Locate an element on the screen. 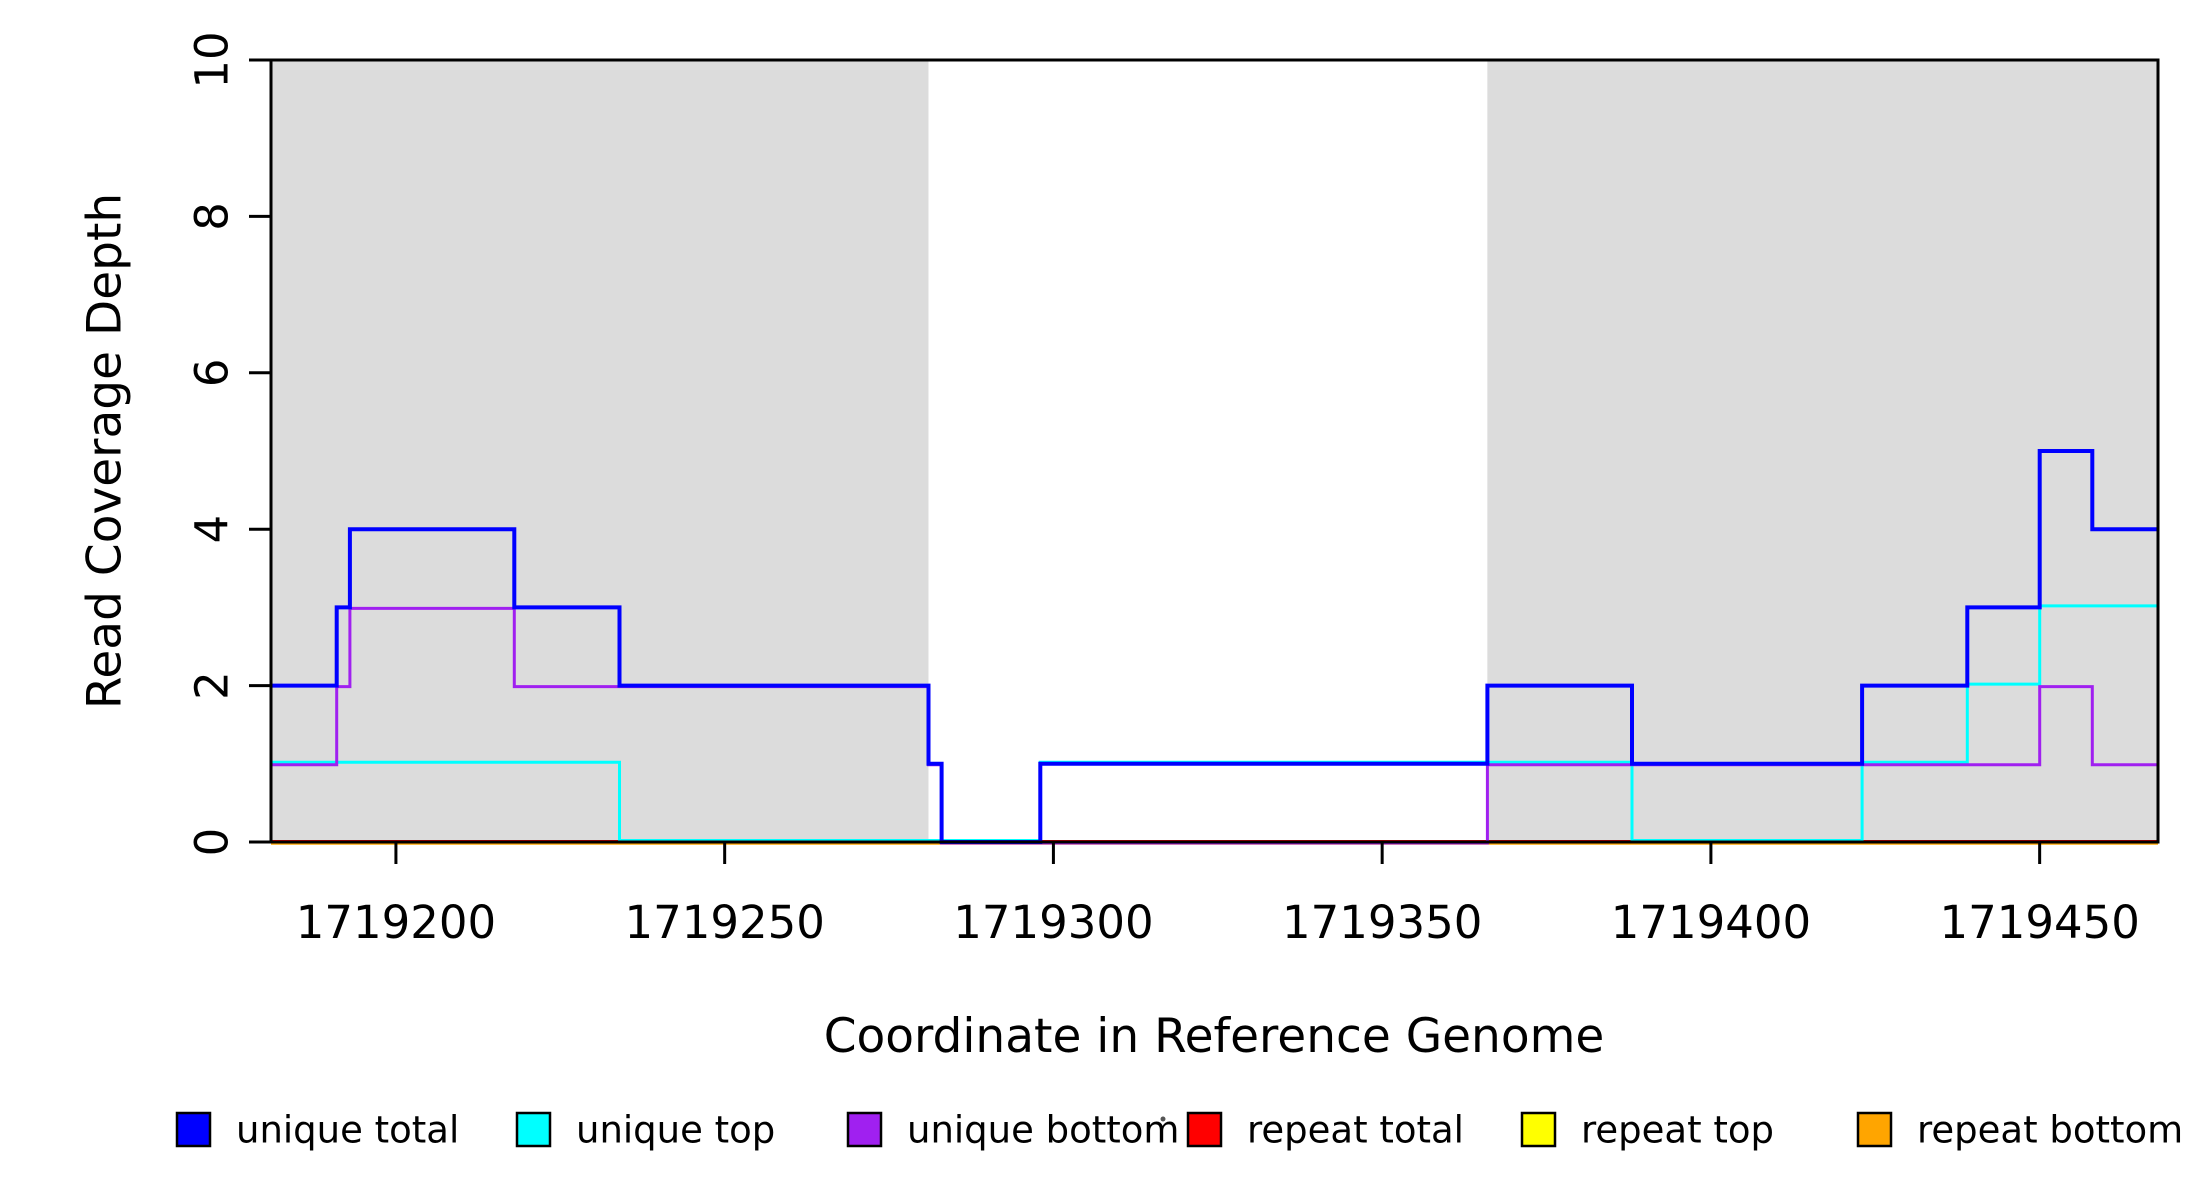  y-tick-label: 2 is located at coordinates (212, 685).